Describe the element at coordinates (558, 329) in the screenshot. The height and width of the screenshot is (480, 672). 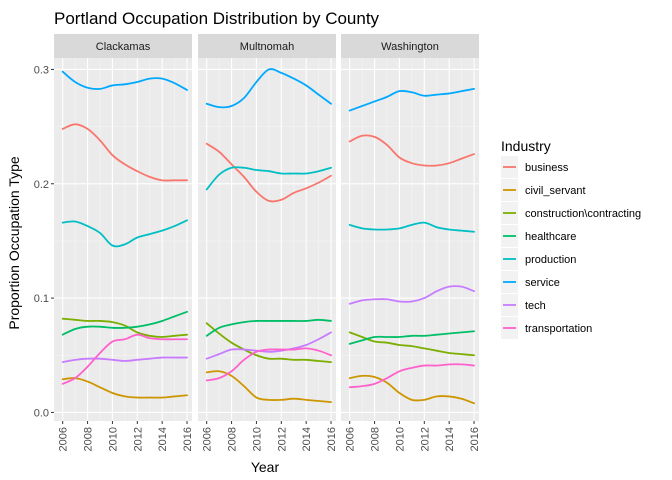
I see `legend-label: transportation` at that location.